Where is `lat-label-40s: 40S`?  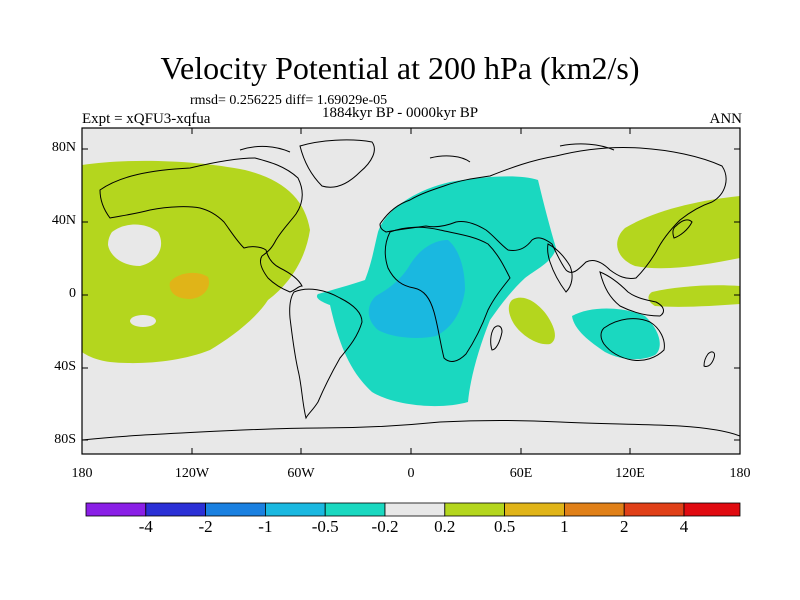 lat-label-40s: 40S is located at coordinates (65, 366).